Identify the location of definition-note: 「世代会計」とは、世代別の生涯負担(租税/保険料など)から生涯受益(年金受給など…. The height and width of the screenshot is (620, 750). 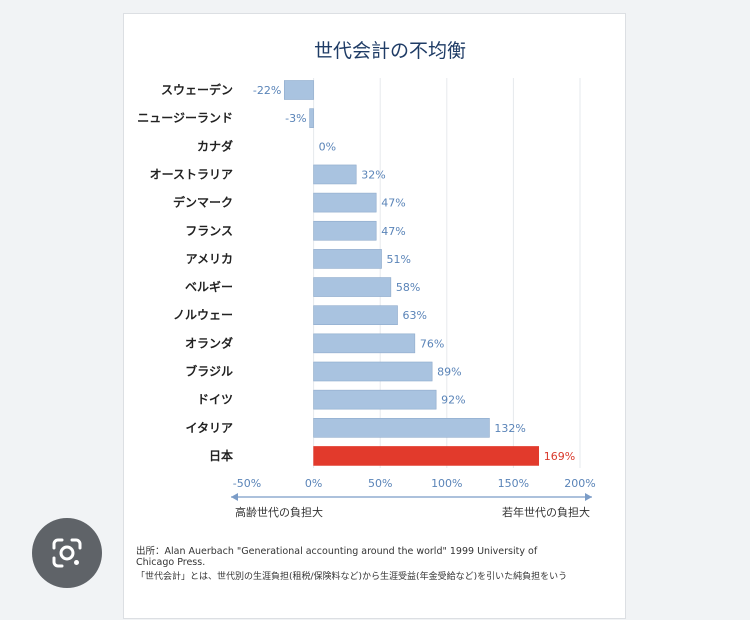
(352, 577).